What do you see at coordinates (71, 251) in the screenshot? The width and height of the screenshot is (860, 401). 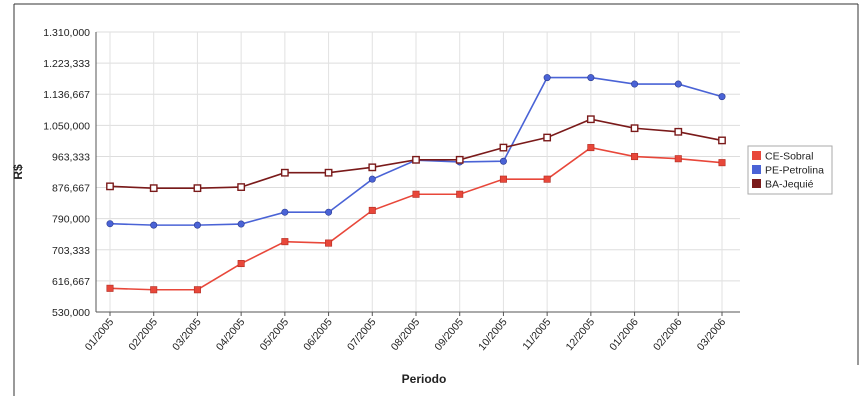 I see `y-tick-label: 703,333` at bounding box center [71, 251].